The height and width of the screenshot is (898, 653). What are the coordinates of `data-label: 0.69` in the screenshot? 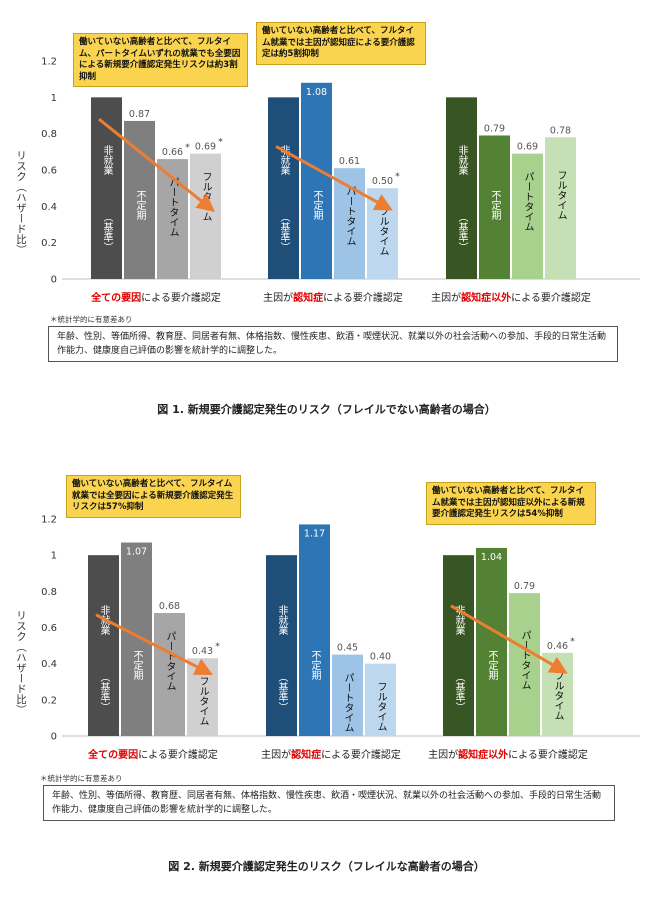 It's located at (527, 147).